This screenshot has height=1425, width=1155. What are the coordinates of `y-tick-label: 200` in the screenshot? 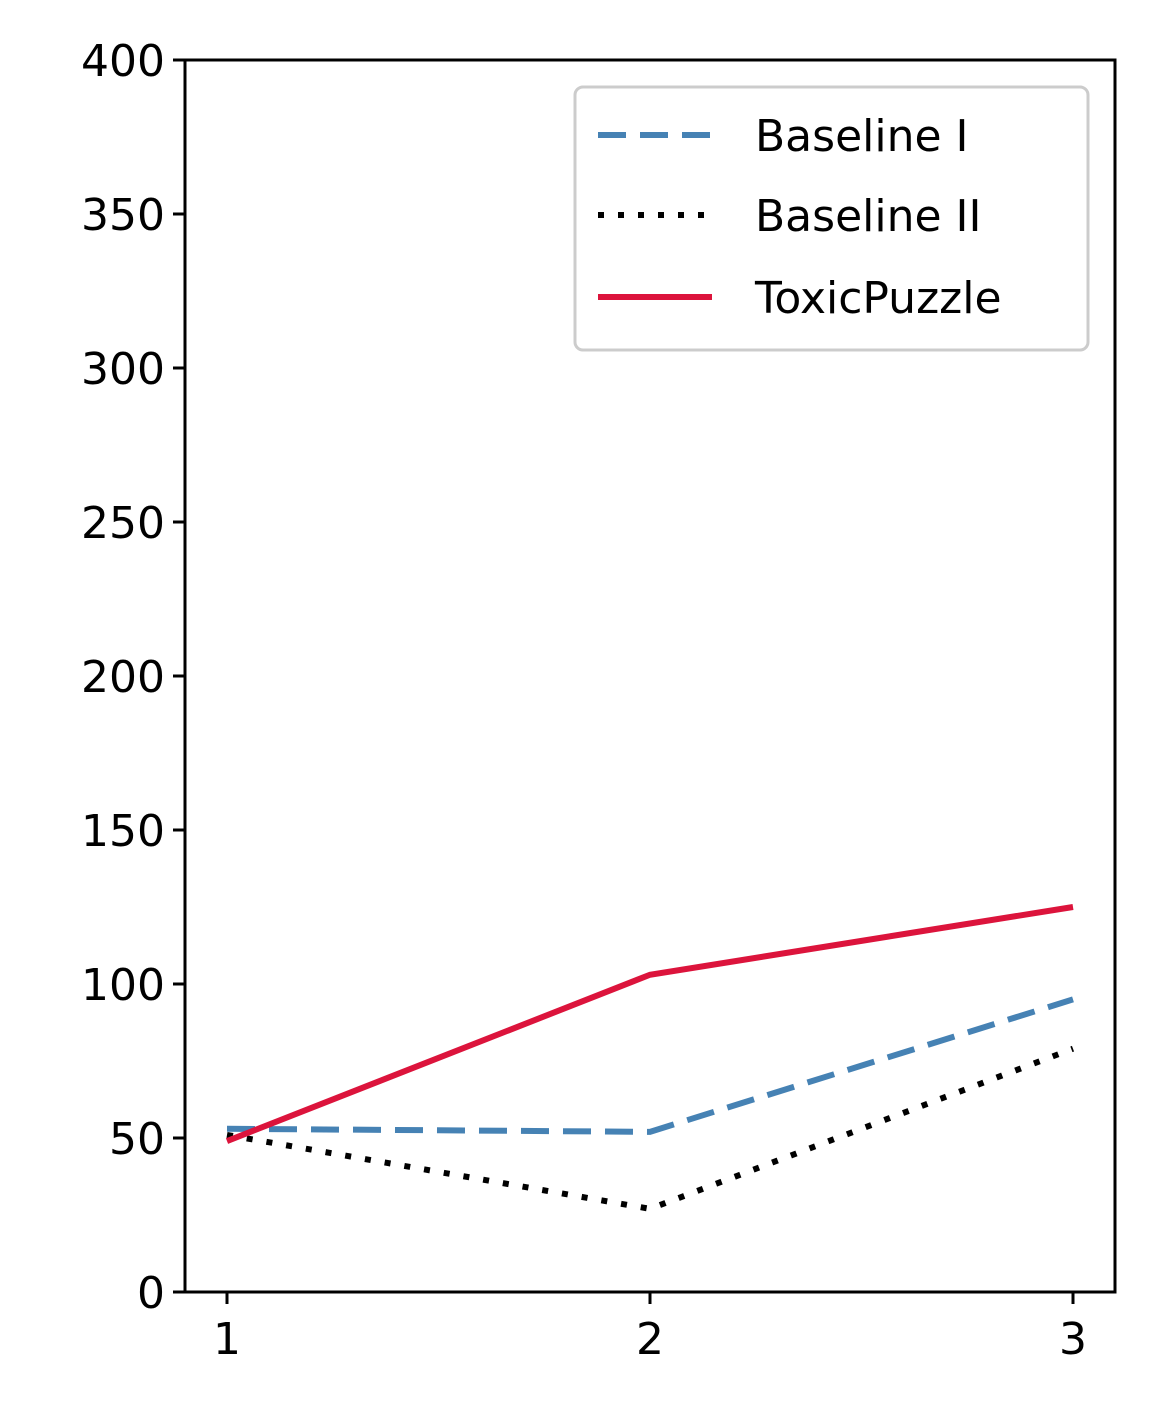 It's located at (123, 677).